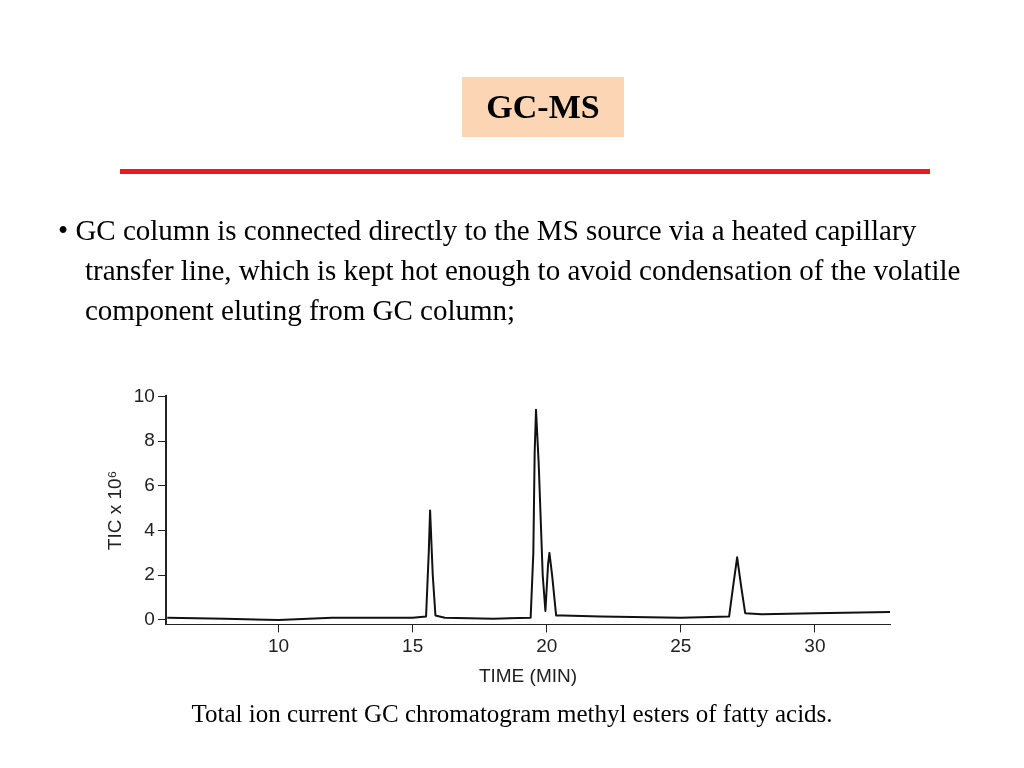  What do you see at coordinates (149, 619) in the screenshot?
I see `y-tick-label: 0` at bounding box center [149, 619].